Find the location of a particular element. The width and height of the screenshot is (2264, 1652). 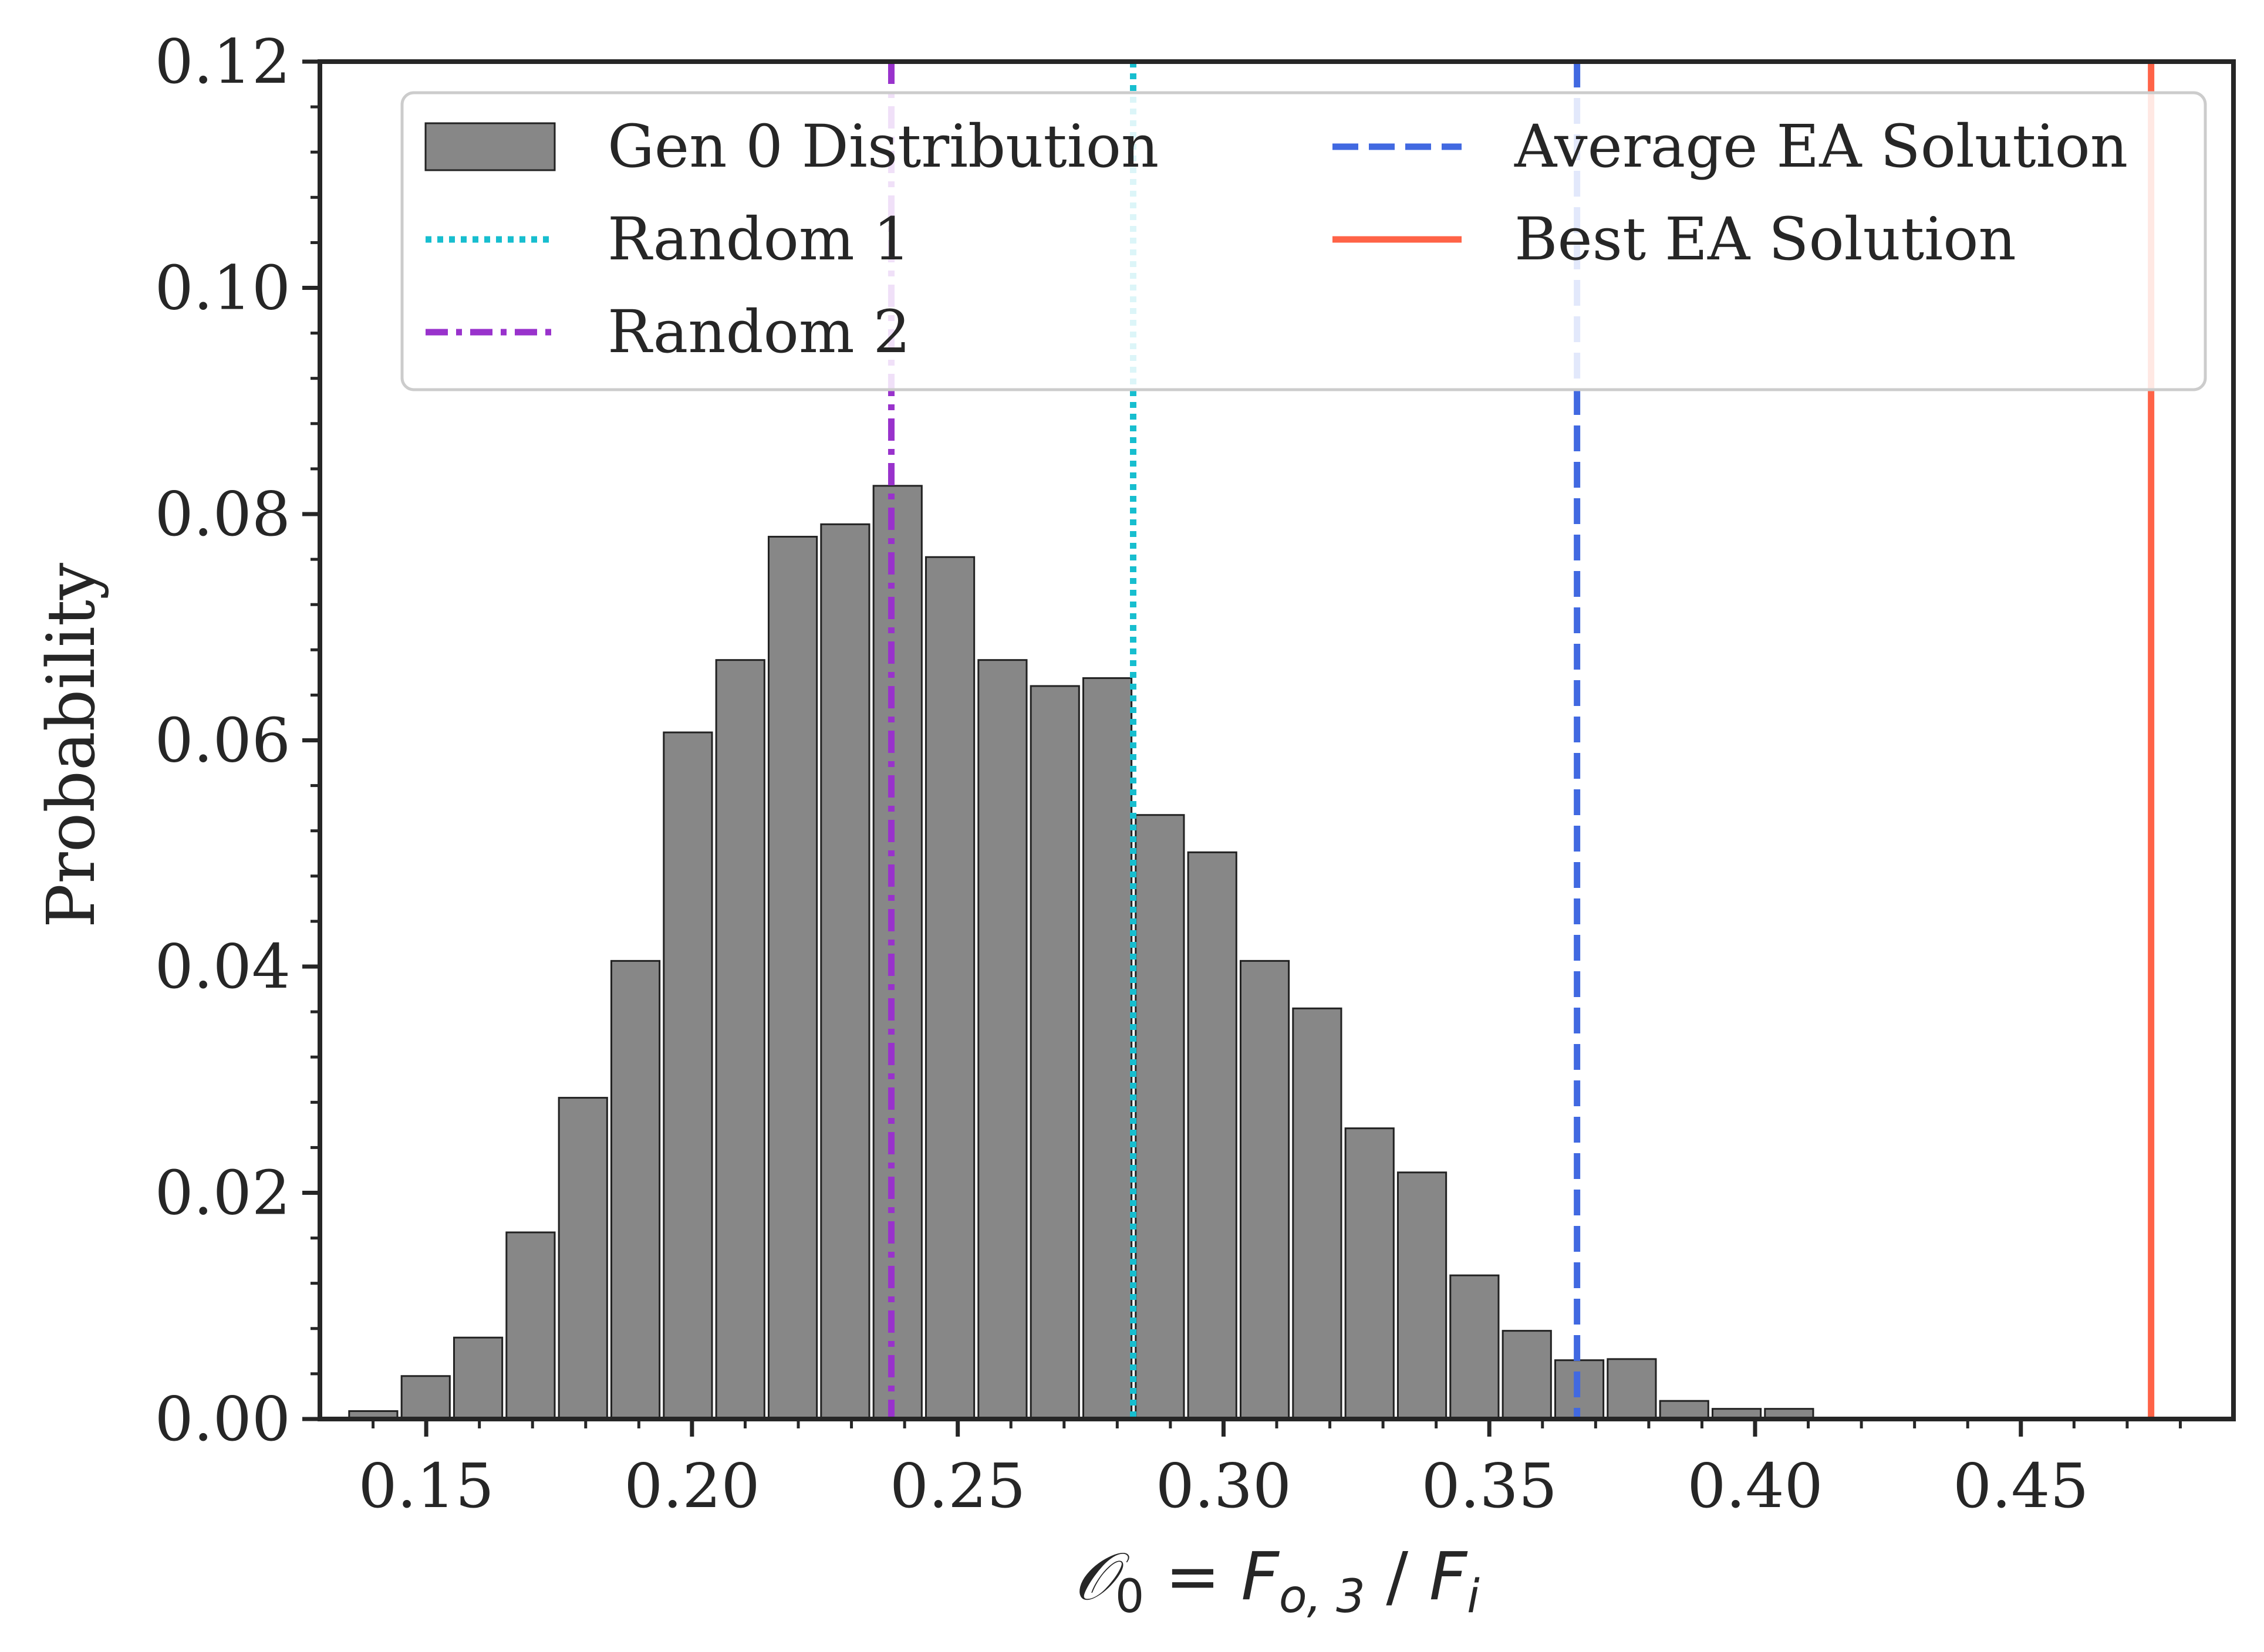

x-tick-label: 0.40 is located at coordinates (1755, 1486).